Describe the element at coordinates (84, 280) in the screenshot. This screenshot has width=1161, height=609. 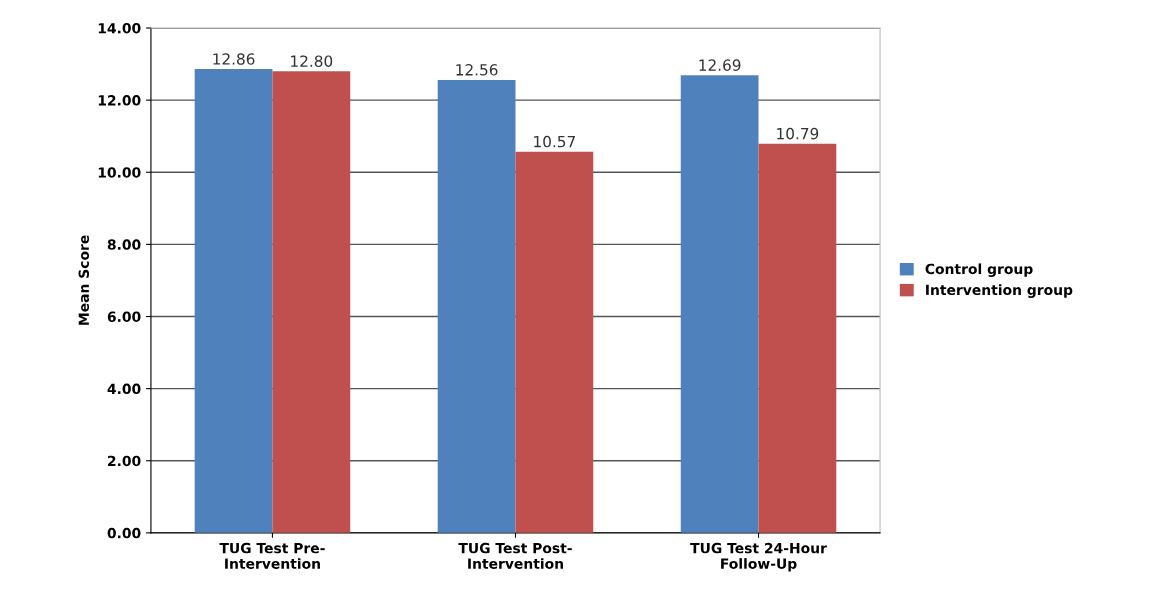
I see `y-axis-title: Mean Score` at that location.